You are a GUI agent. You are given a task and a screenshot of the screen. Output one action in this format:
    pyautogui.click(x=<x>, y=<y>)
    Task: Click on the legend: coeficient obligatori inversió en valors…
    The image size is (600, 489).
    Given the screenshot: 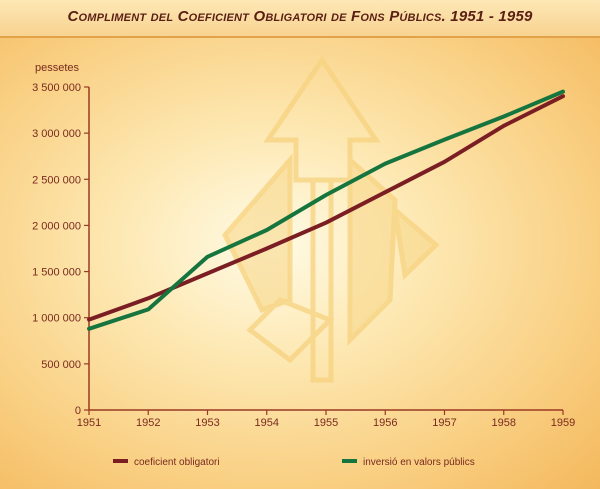 What is the action you would take?
    pyautogui.click(x=294, y=462)
    